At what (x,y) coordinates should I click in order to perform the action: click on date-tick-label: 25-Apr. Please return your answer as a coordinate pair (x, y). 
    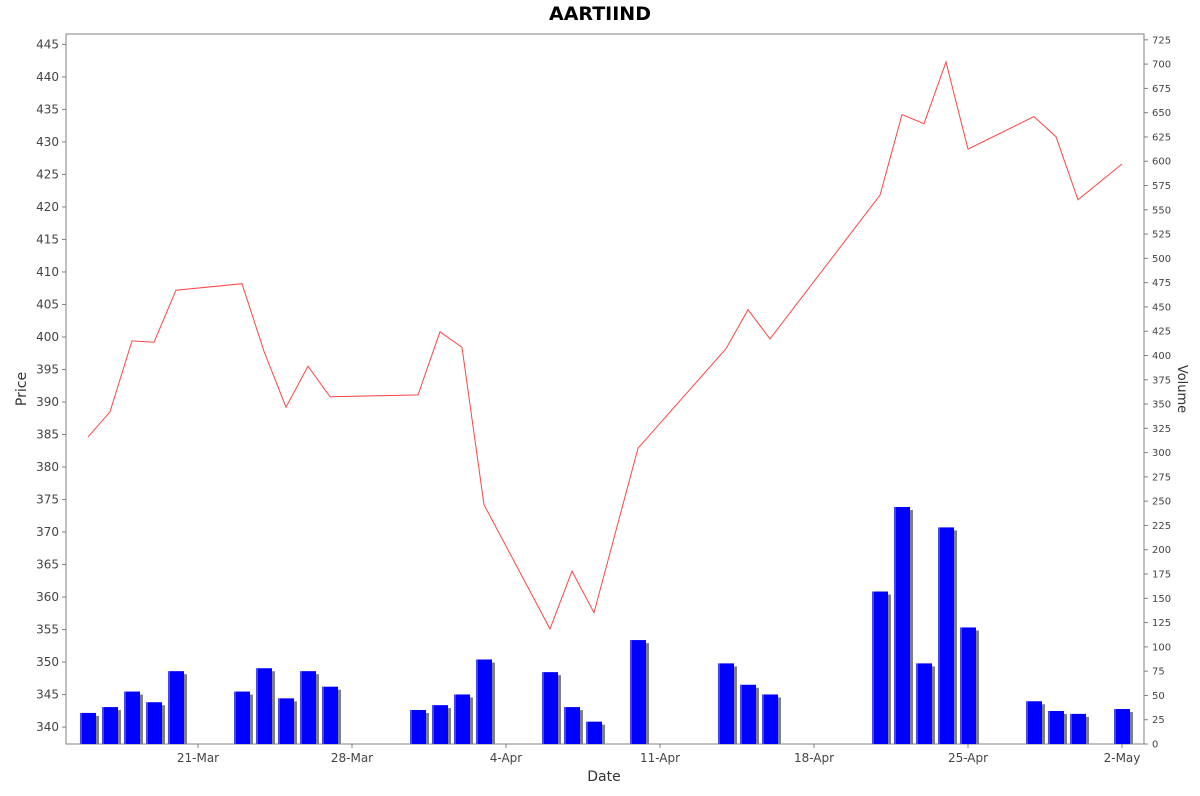
    Looking at the image, I should click on (968, 758).